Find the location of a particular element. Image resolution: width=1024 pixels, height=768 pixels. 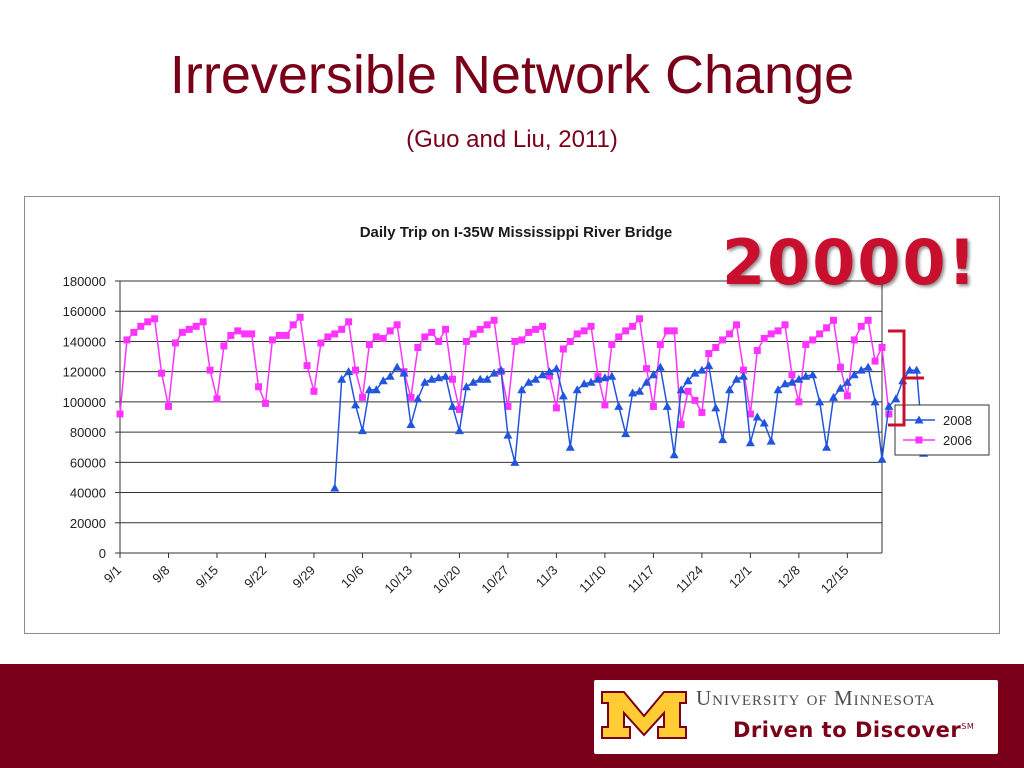

x-tick-label: 9/8 is located at coordinates (160, 574).